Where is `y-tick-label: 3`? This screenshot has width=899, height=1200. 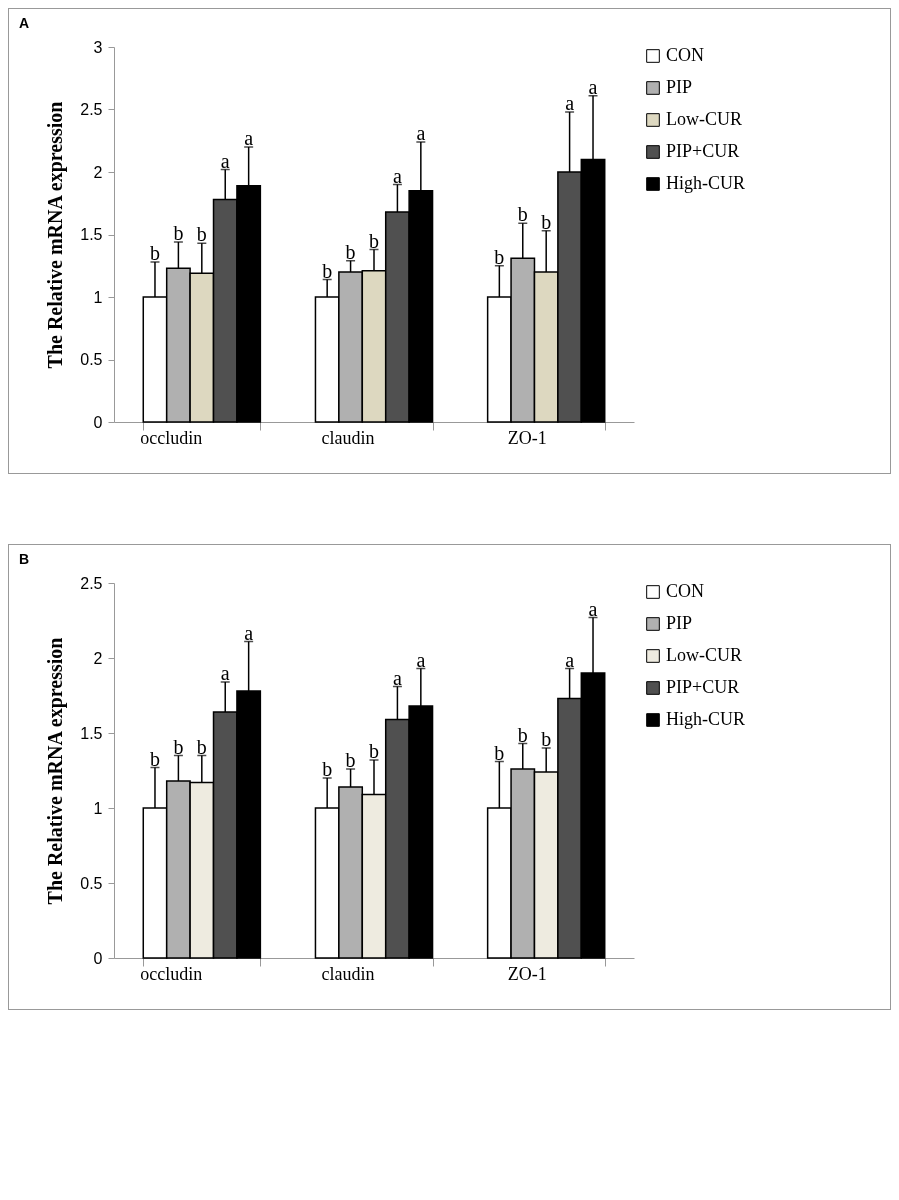
y-tick-label: 3 is located at coordinates (98, 47).